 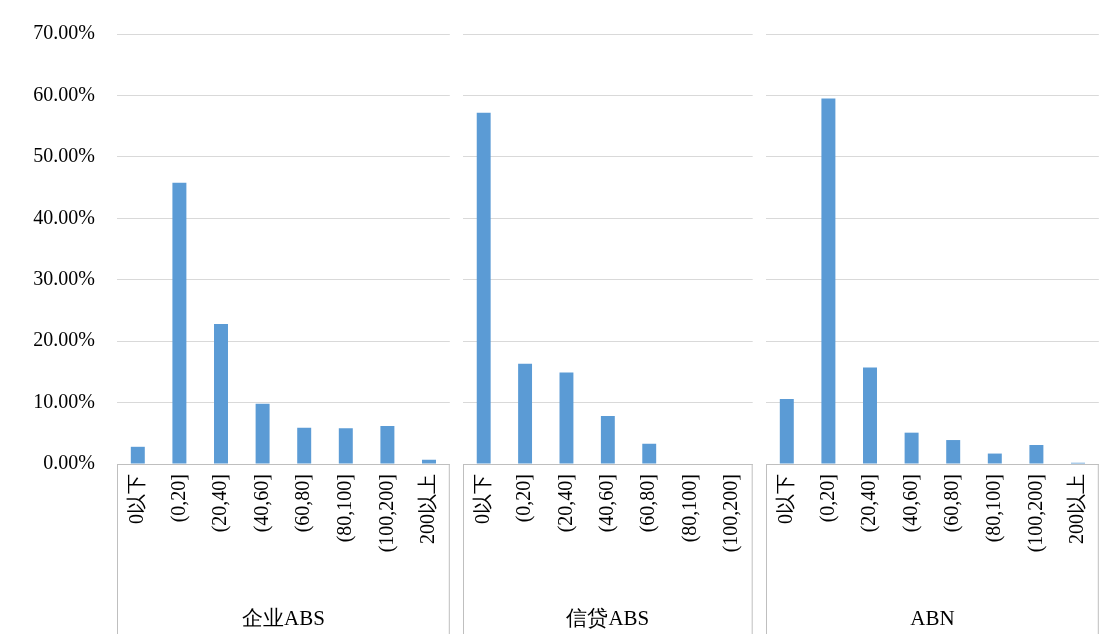 What do you see at coordinates (932, 617) in the screenshot?
I see `x-axis-title: ABN` at bounding box center [932, 617].